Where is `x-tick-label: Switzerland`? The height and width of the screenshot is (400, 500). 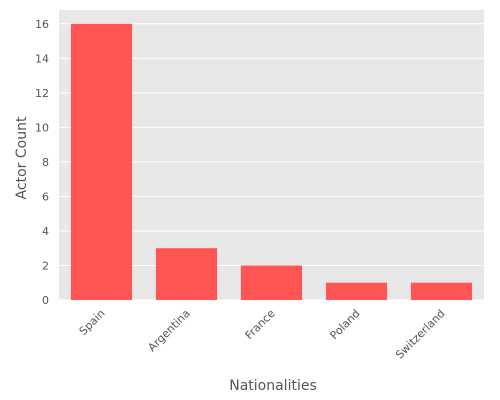
x-tick-label: Switzerland is located at coordinates (420, 334).